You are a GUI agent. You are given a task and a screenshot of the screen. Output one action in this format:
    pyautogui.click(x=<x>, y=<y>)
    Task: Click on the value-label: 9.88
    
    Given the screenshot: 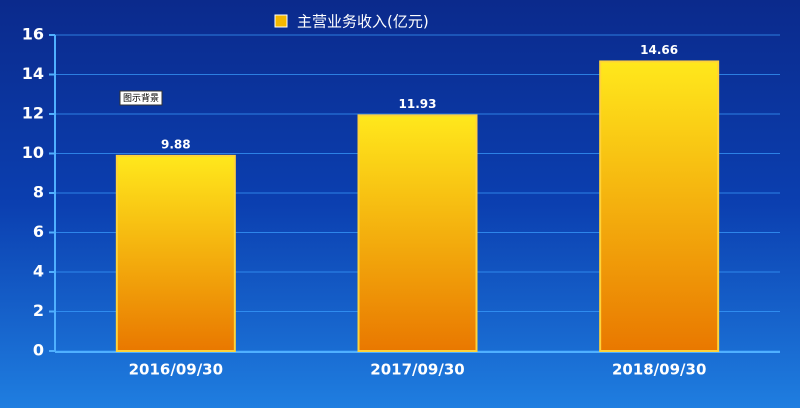 What is the action you would take?
    pyautogui.click(x=176, y=144)
    